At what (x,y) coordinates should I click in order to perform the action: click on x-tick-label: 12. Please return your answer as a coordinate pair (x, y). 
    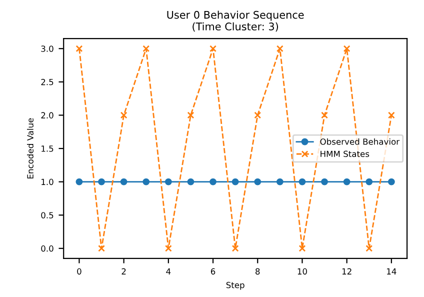
    Looking at the image, I should click on (347, 271).